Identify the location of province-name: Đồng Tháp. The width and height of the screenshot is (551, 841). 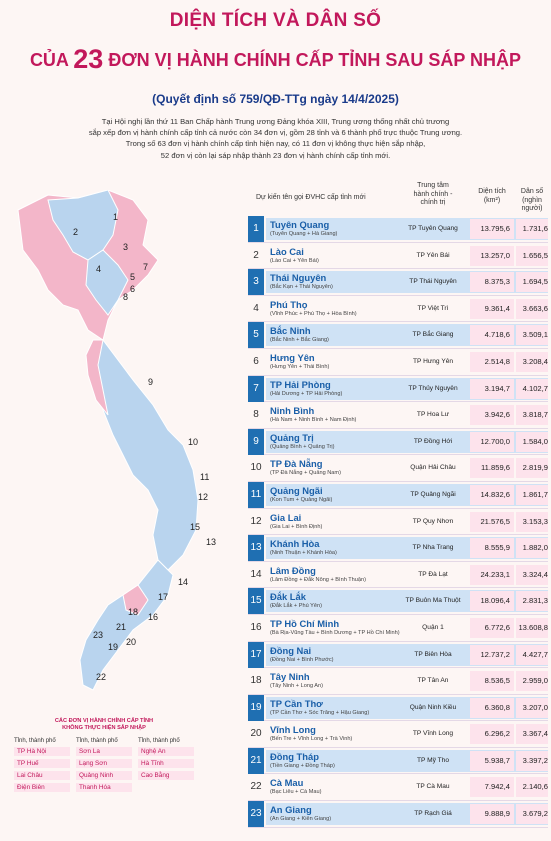
(294, 756).